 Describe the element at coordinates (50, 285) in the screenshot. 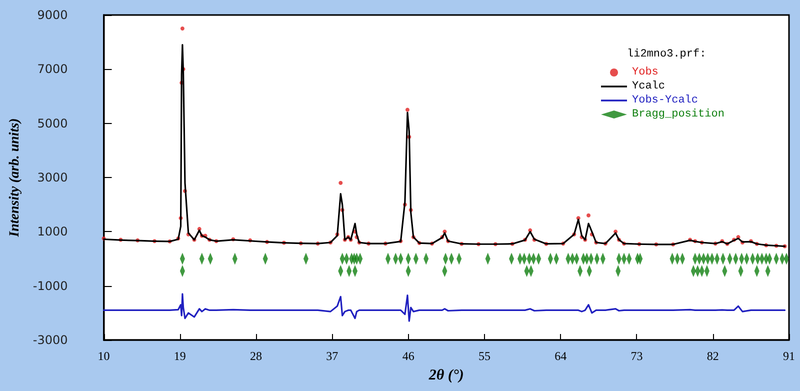

I see `y-tick-label: -1000` at that location.